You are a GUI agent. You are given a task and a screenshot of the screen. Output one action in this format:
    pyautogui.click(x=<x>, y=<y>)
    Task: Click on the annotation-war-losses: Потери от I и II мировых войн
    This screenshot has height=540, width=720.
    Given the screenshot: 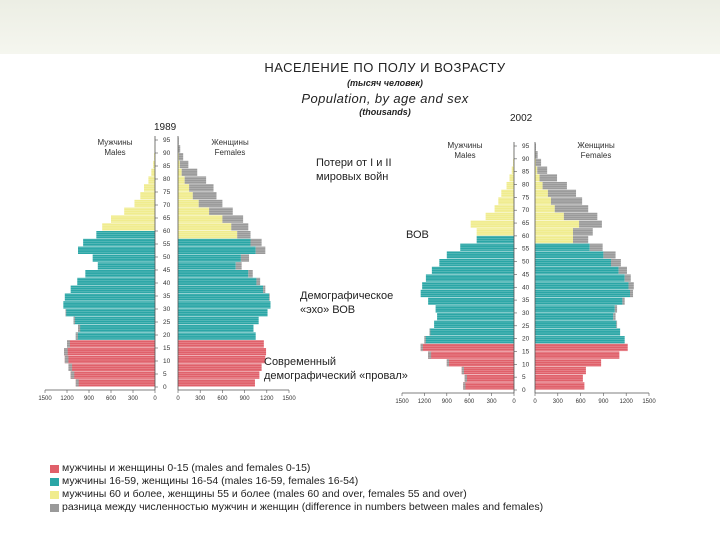 What is the action you would take?
    pyautogui.click(x=354, y=170)
    